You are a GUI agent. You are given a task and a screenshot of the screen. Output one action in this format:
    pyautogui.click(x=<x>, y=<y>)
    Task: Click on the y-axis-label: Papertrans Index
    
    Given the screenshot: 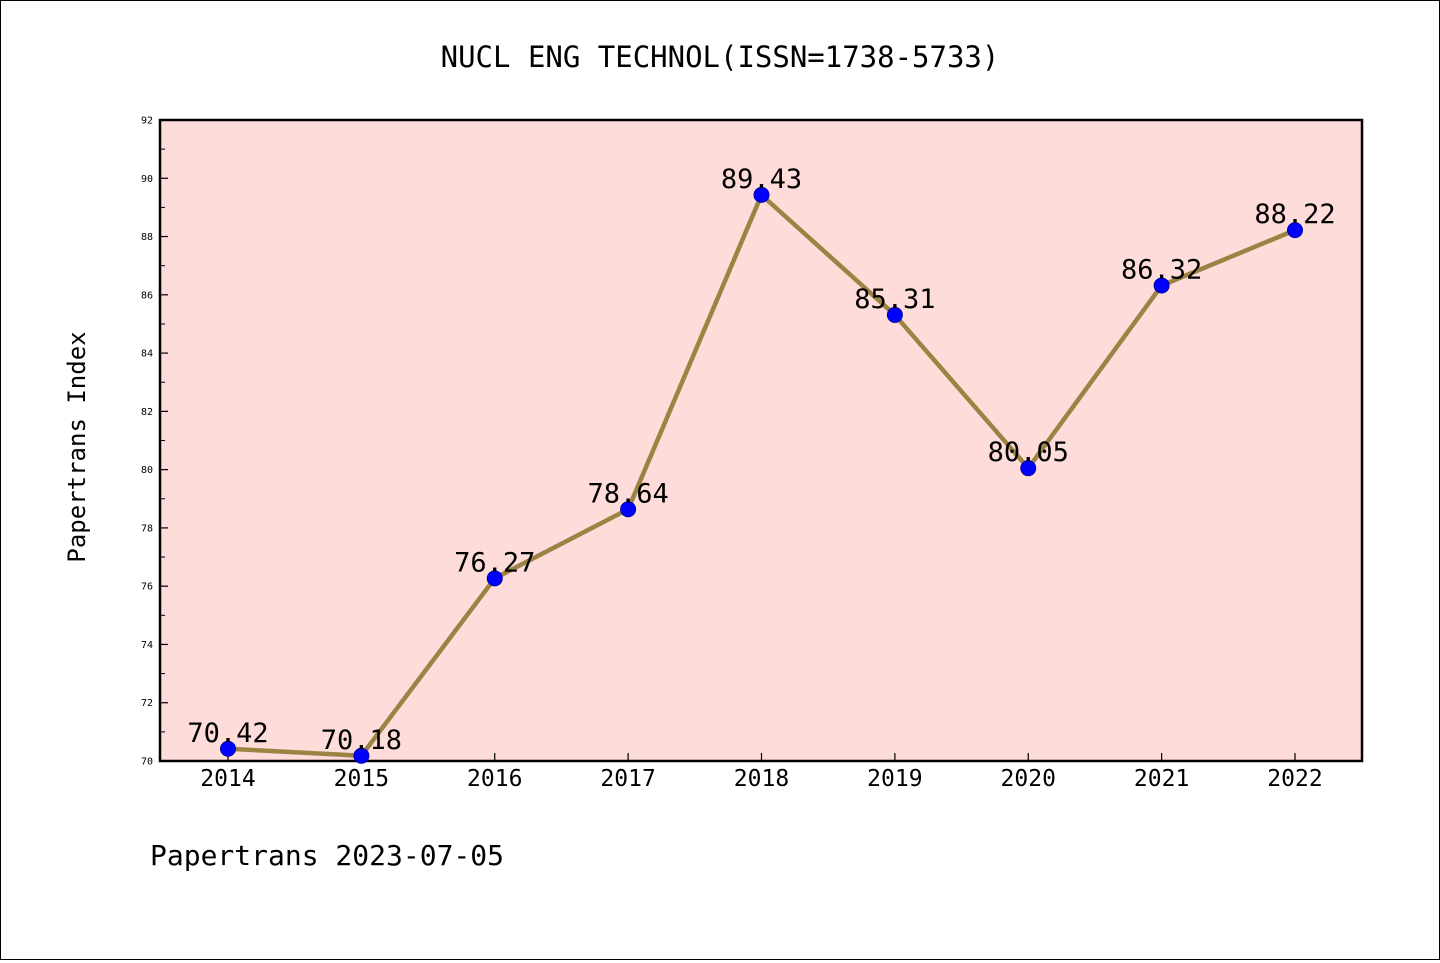 What is the action you would take?
    pyautogui.click(x=77, y=446)
    